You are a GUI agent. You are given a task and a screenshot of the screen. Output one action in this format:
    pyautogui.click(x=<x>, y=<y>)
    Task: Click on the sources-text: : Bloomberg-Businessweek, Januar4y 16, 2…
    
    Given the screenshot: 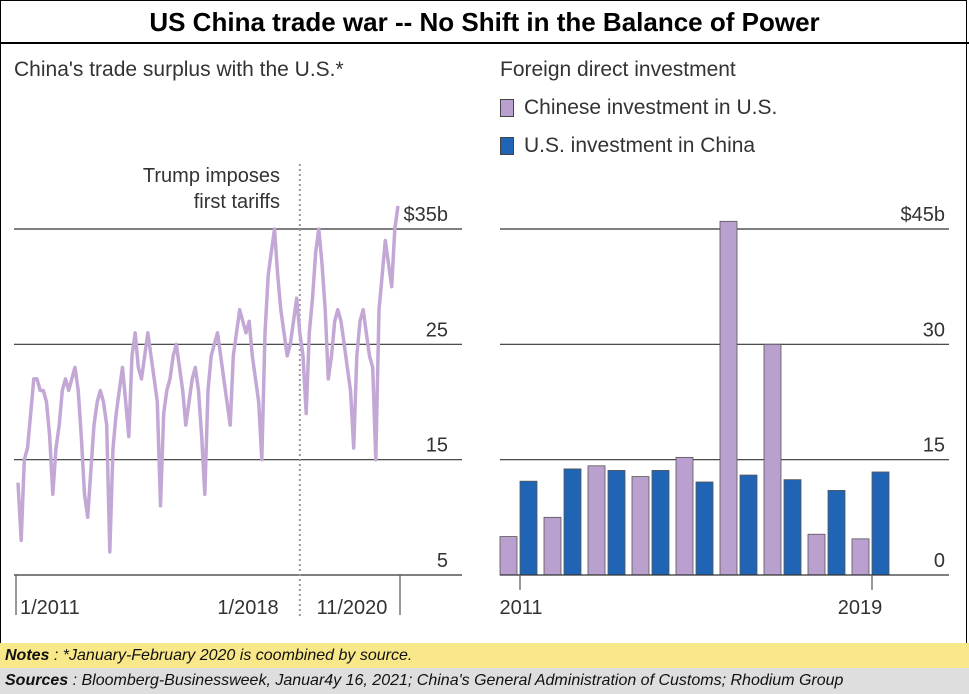 What is the action you would take?
    pyautogui.click(x=456, y=680)
    